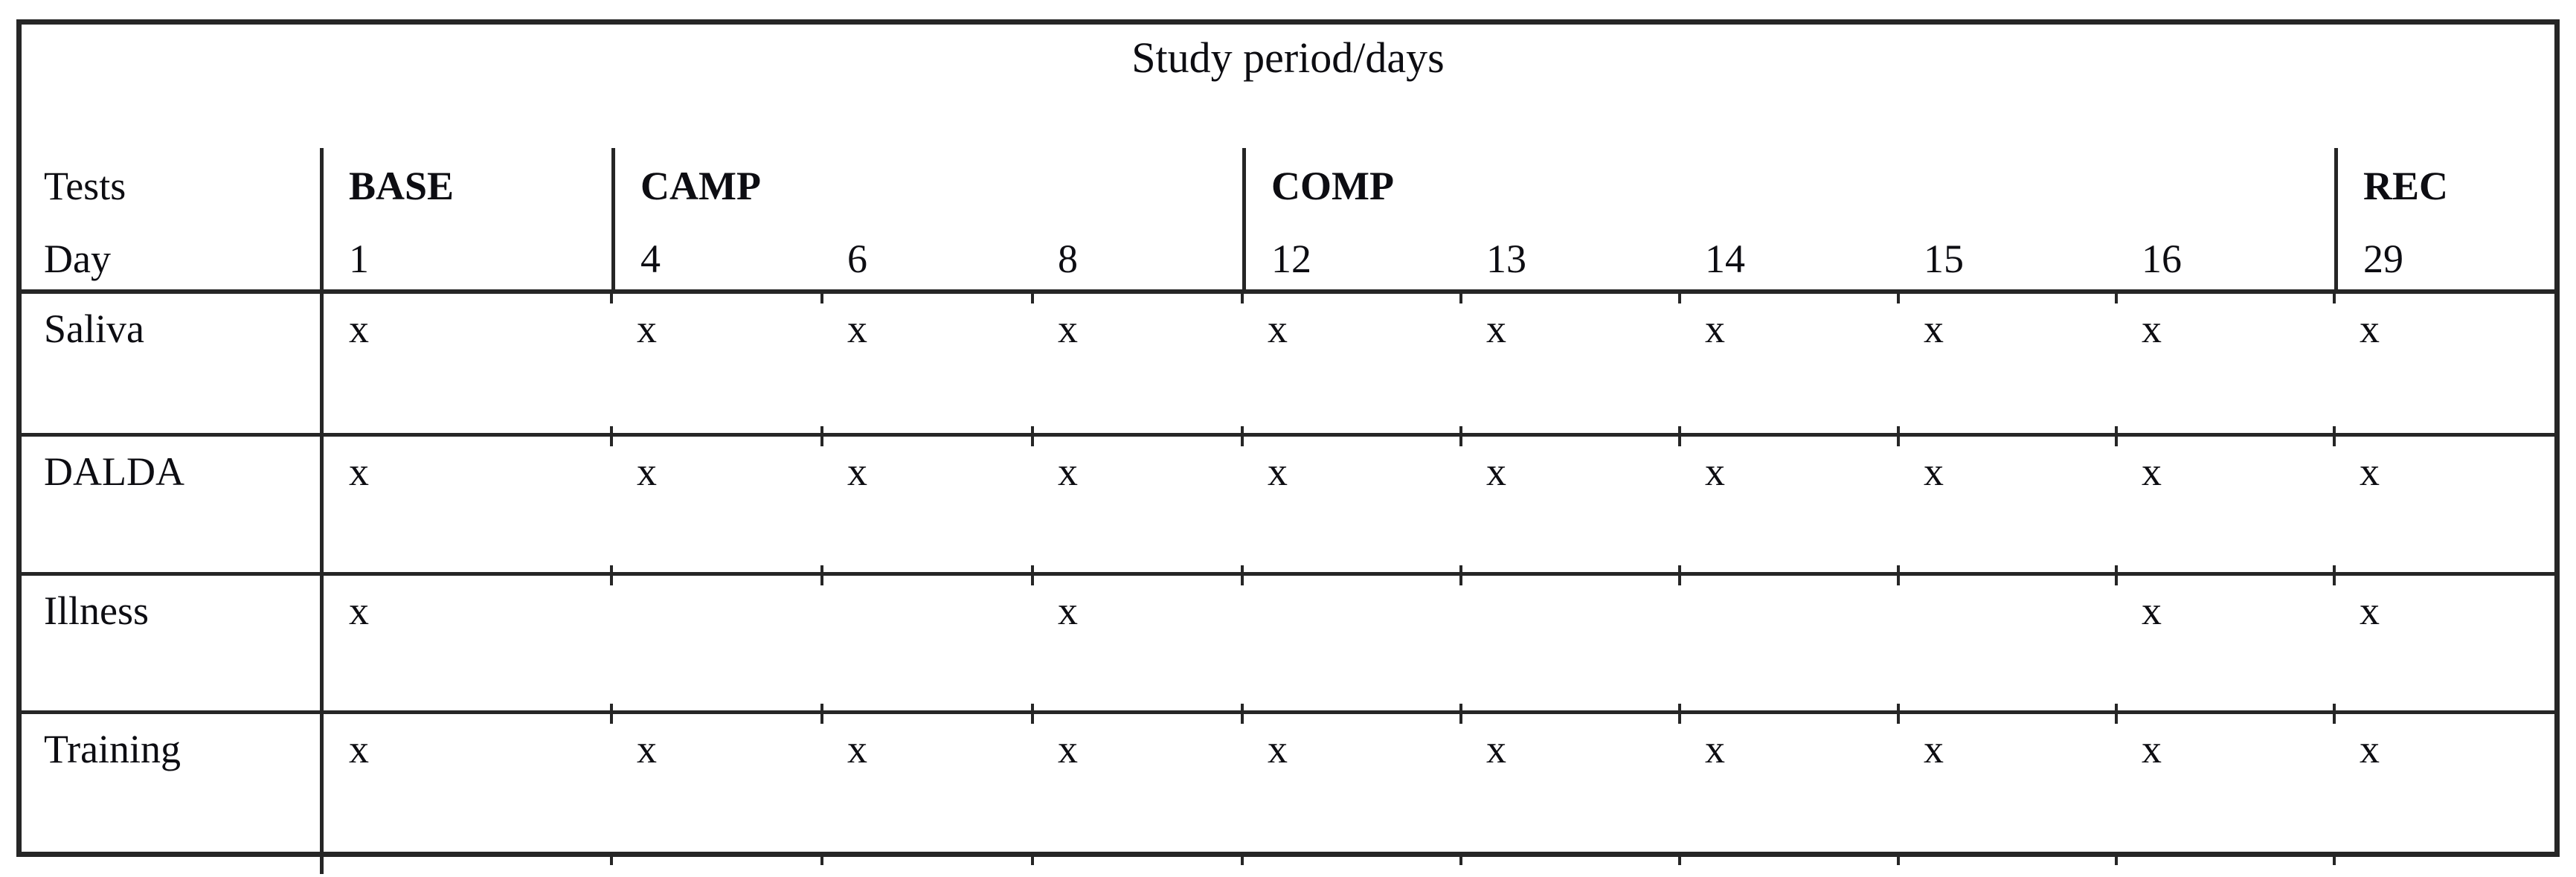  Describe the element at coordinates (2225, 221) in the screenshot. I see `header-day16: 16` at that location.